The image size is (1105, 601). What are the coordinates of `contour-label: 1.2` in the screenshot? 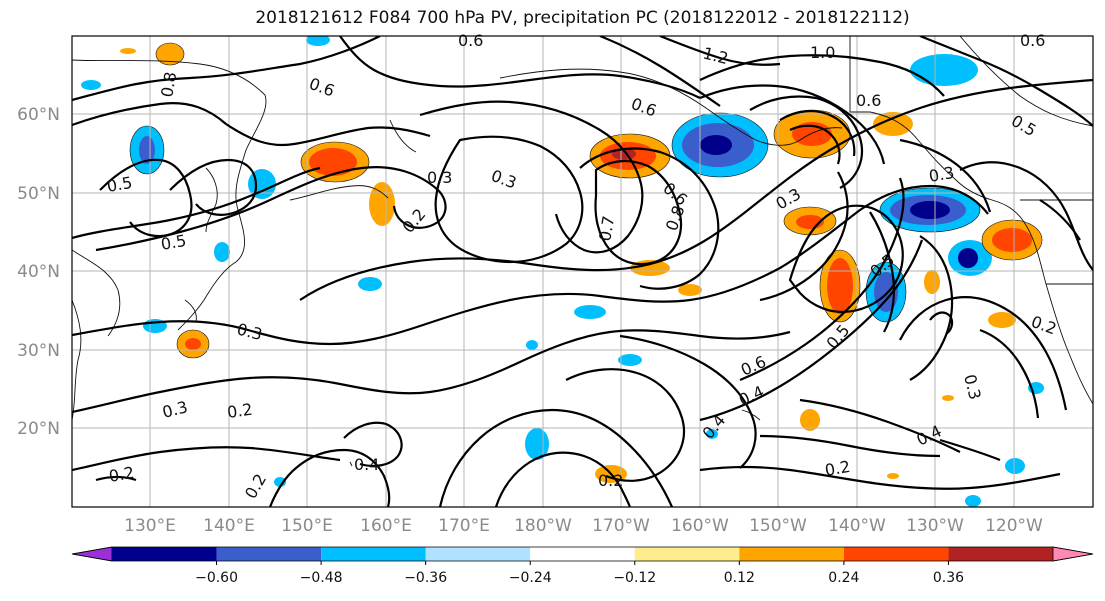 It's located at (715, 55).